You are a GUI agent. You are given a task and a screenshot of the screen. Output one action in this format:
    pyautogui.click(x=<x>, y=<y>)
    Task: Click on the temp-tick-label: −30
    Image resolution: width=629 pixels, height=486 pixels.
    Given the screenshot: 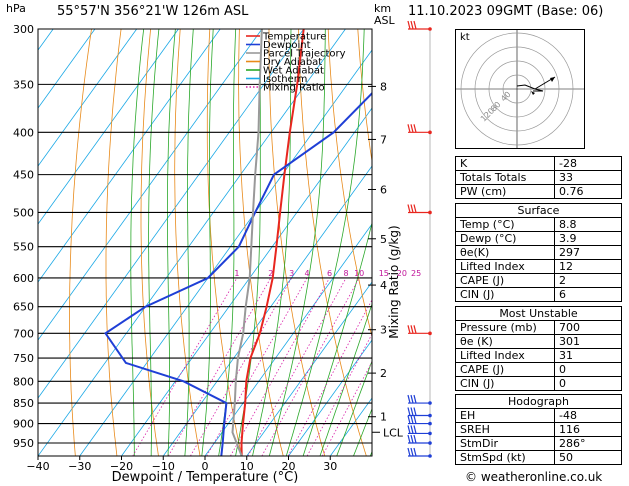 What is the action you would take?
    pyautogui.click(x=79, y=466)
    